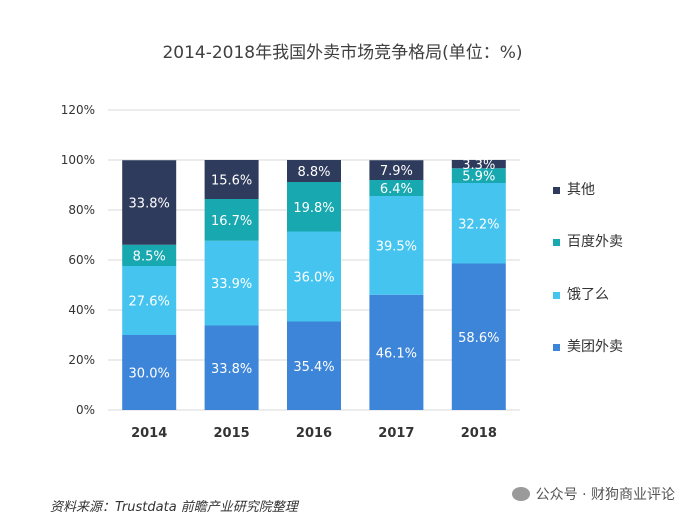 The width and height of the screenshot is (685, 521). Describe the element at coordinates (595, 242) in the screenshot. I see `legend-label: 百度外卖` at that location.